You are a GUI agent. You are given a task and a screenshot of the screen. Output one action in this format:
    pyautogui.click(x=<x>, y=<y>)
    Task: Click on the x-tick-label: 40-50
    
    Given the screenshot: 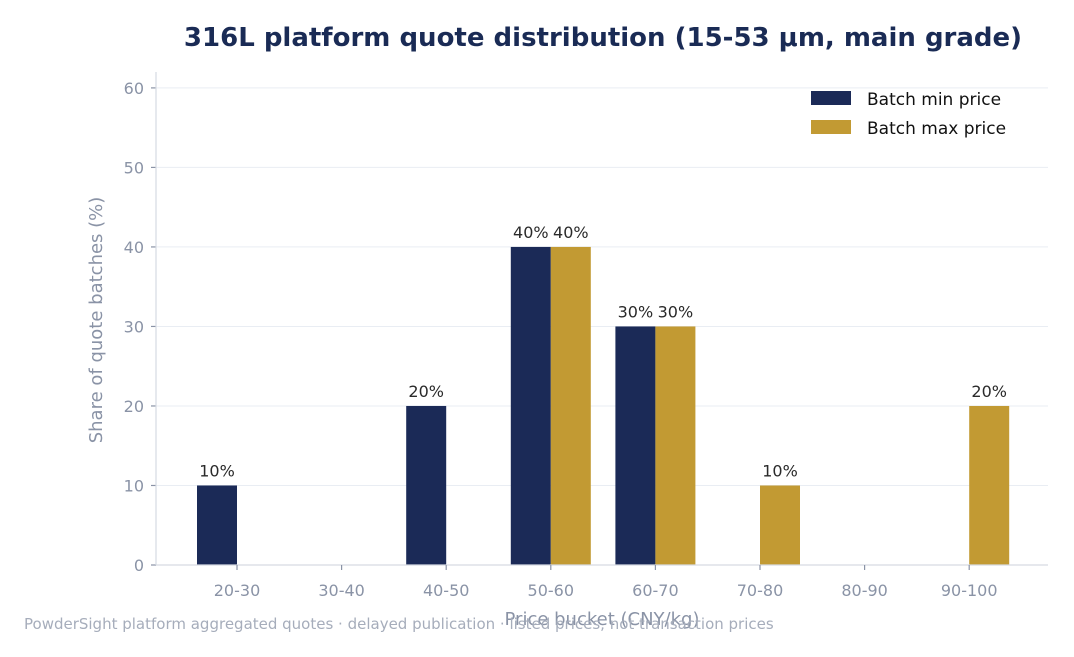 What is the action you would take?
    pyautogui.click(x=446, y=590)
    